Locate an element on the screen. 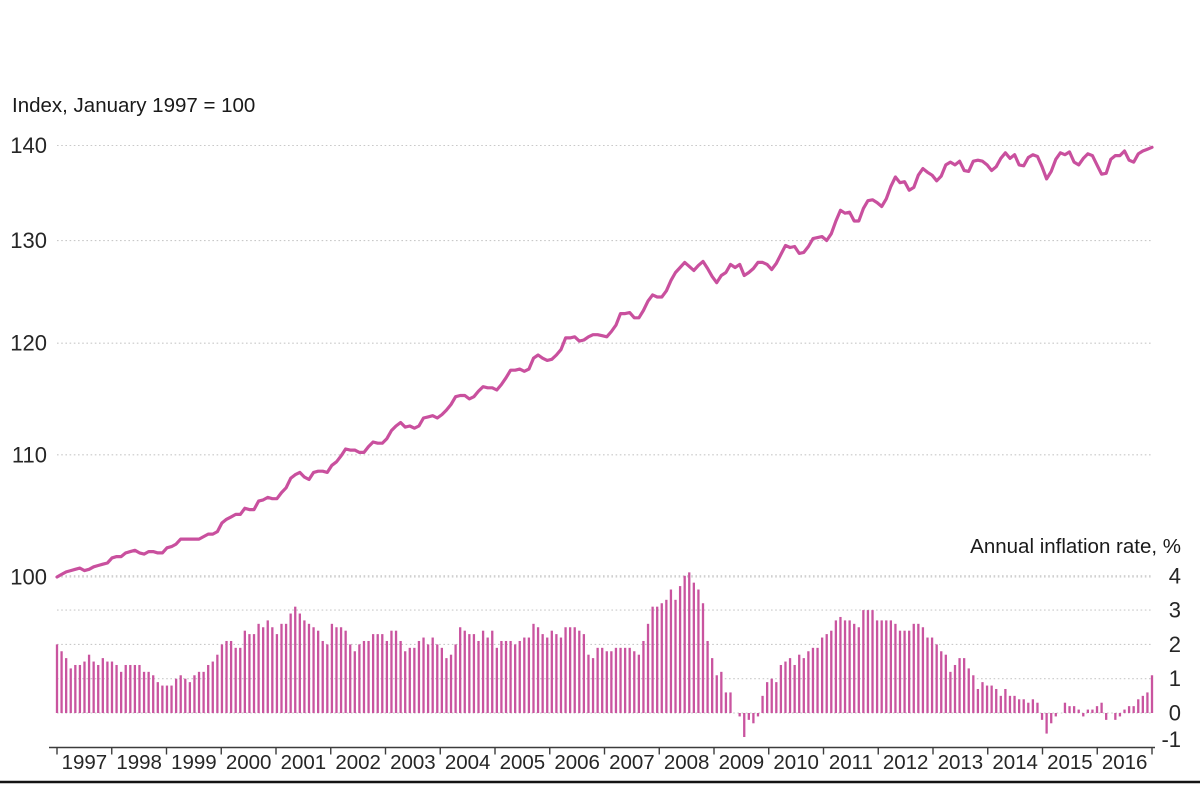 This screenshot has width=1200, height=785. inflation-axis-label-0: 0 is located at coordinates (1175, 713).